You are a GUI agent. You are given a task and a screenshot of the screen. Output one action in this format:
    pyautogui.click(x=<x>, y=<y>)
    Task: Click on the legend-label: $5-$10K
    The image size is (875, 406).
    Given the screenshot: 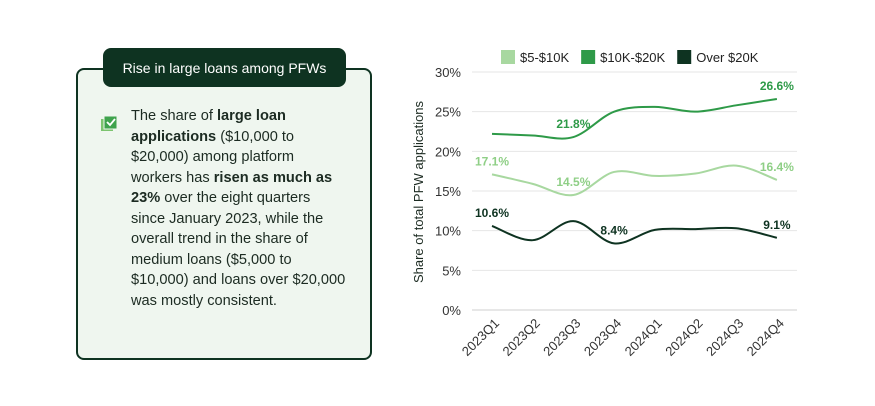 What is the action you would take?
    pyautogui.click(x=544, y=57)
    